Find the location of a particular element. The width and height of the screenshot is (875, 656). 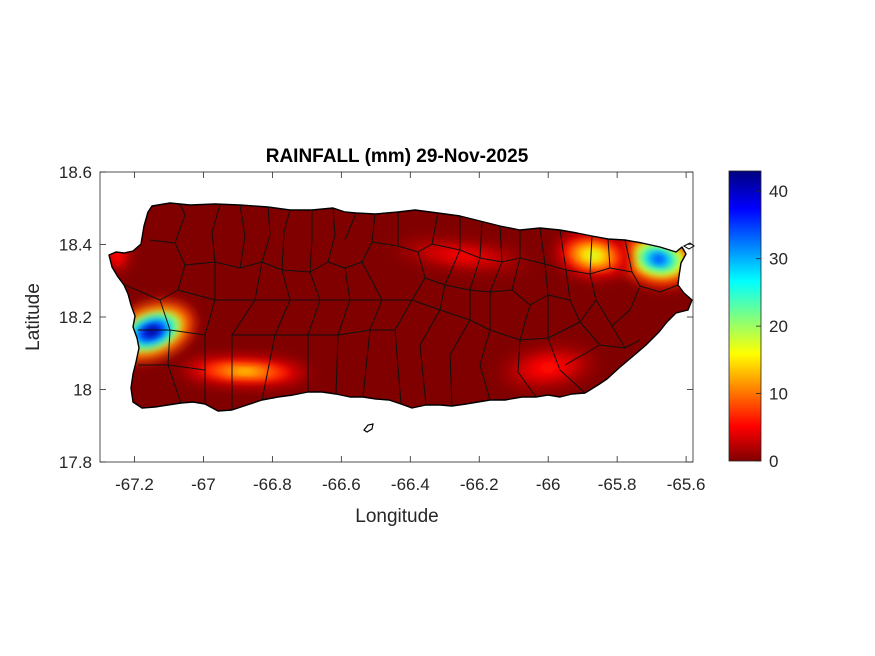

colorbar-tick-label: 0 is located at coordinates (773, 461).